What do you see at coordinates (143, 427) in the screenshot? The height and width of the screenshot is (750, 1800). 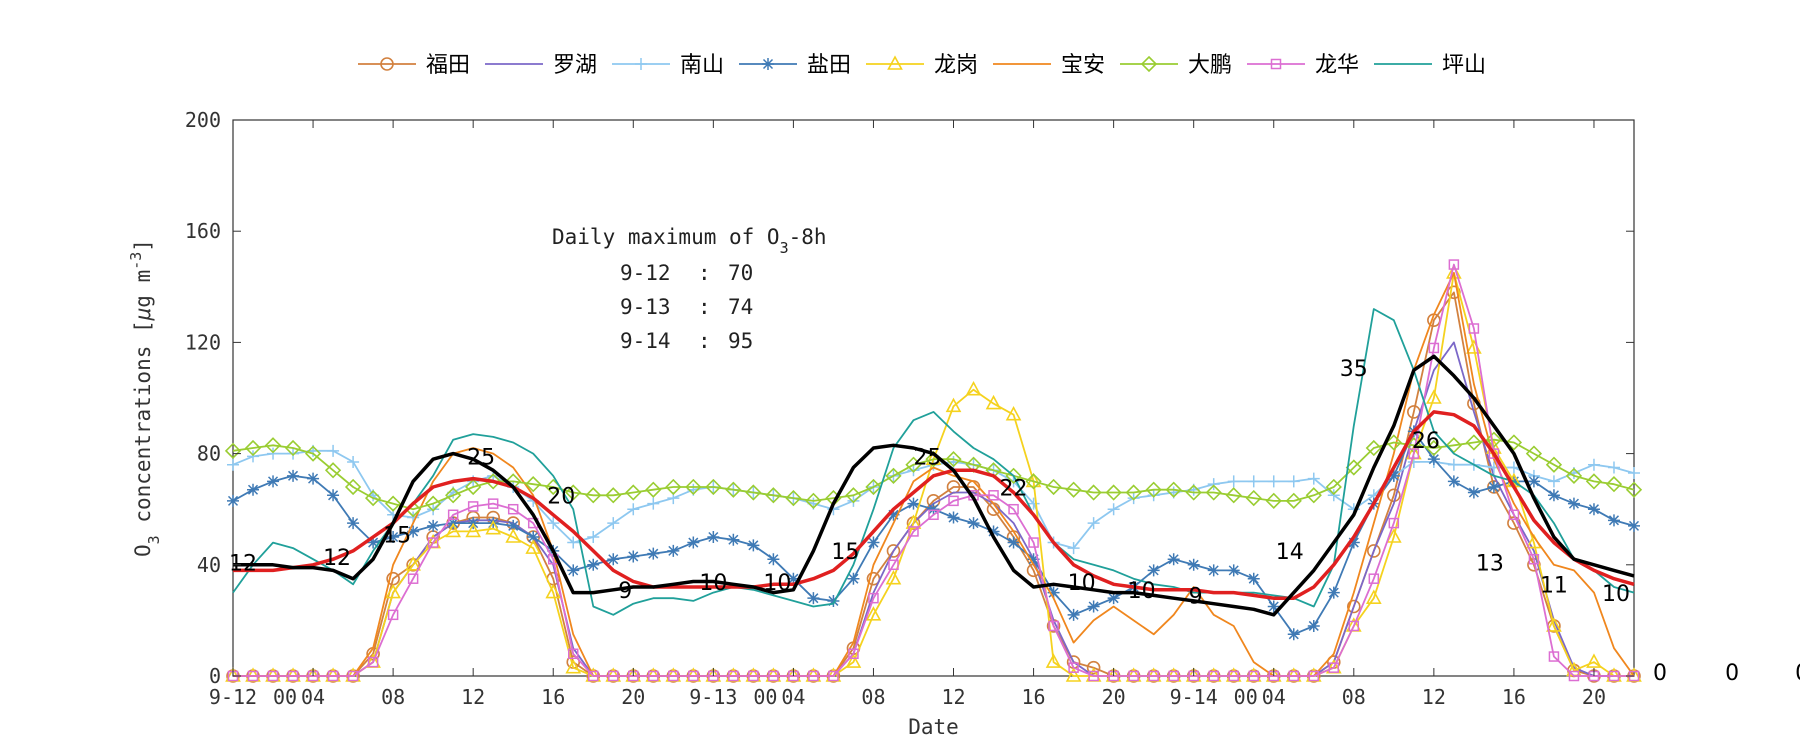 I see `y-axis-title-rest: concentrations [` at bounding box center [143, 427].